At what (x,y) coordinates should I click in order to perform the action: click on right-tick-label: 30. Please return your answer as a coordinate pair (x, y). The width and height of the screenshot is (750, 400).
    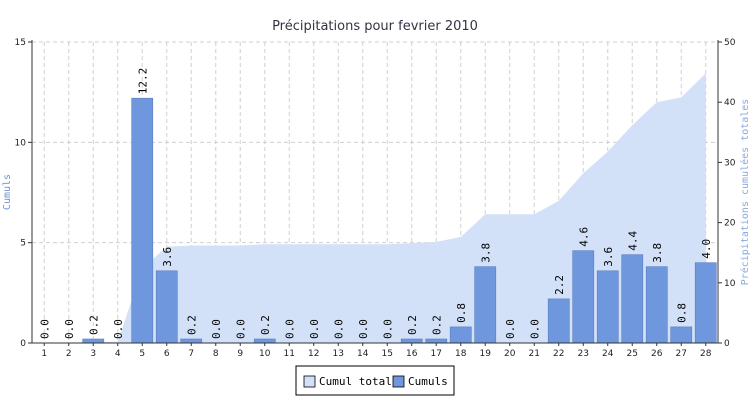
    Looking at the image, I should click on (730, 163).